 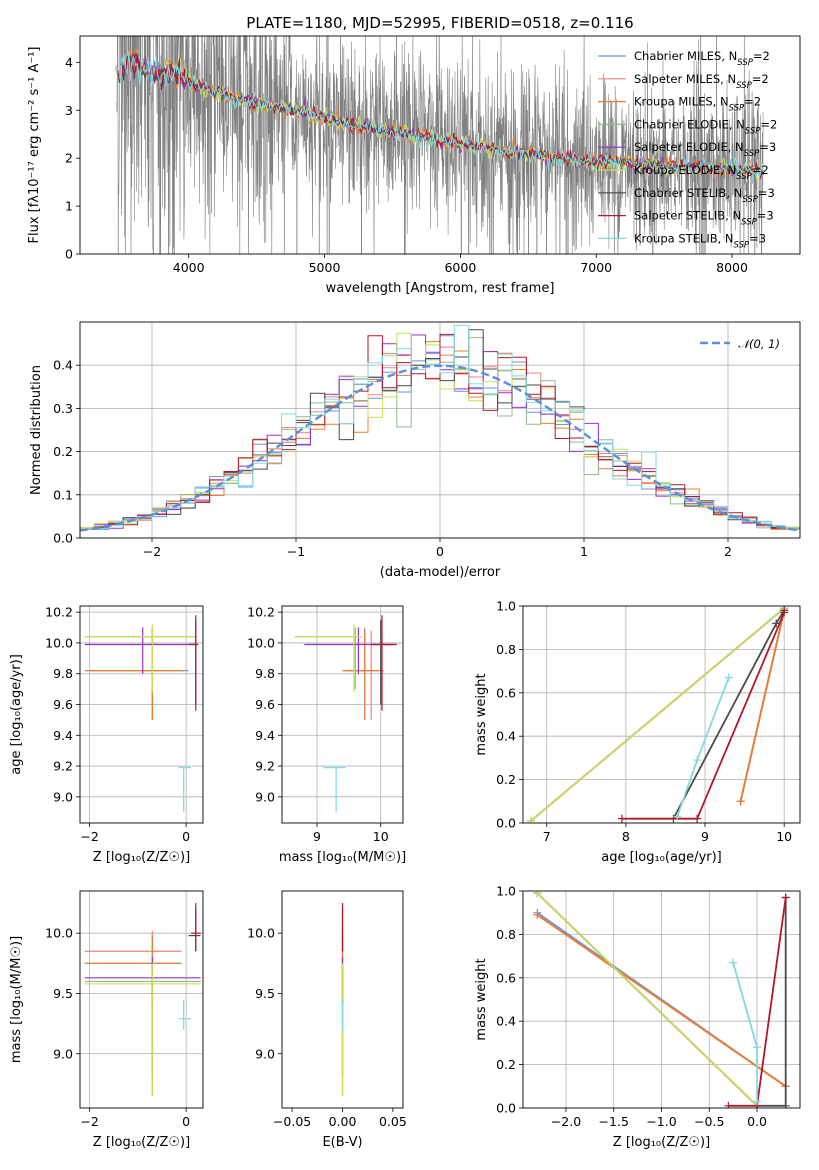 What do you see at coordinates (393, 1121) in the screenshot?
I see `x-tick-label: 0.05` at bounding box center [393, 1121].